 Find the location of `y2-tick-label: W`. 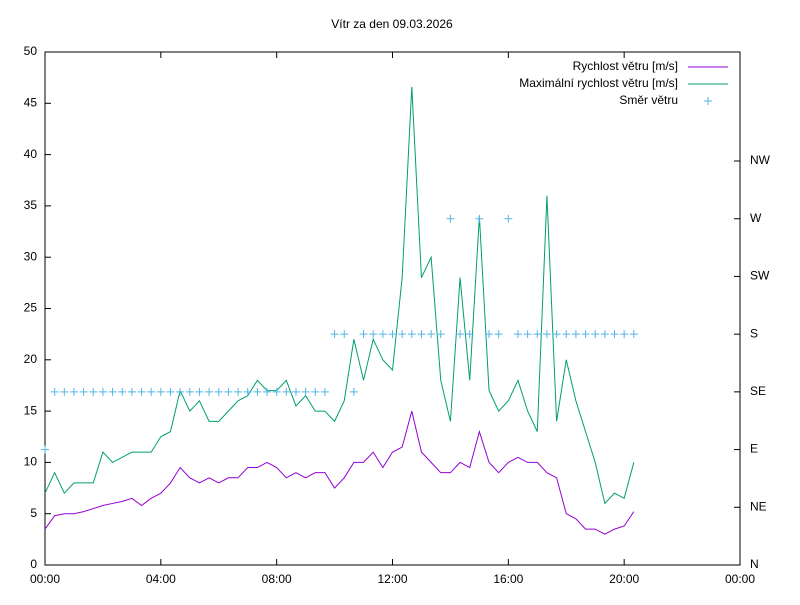

y2-tick-label: W is located at coordinates (756, 218).